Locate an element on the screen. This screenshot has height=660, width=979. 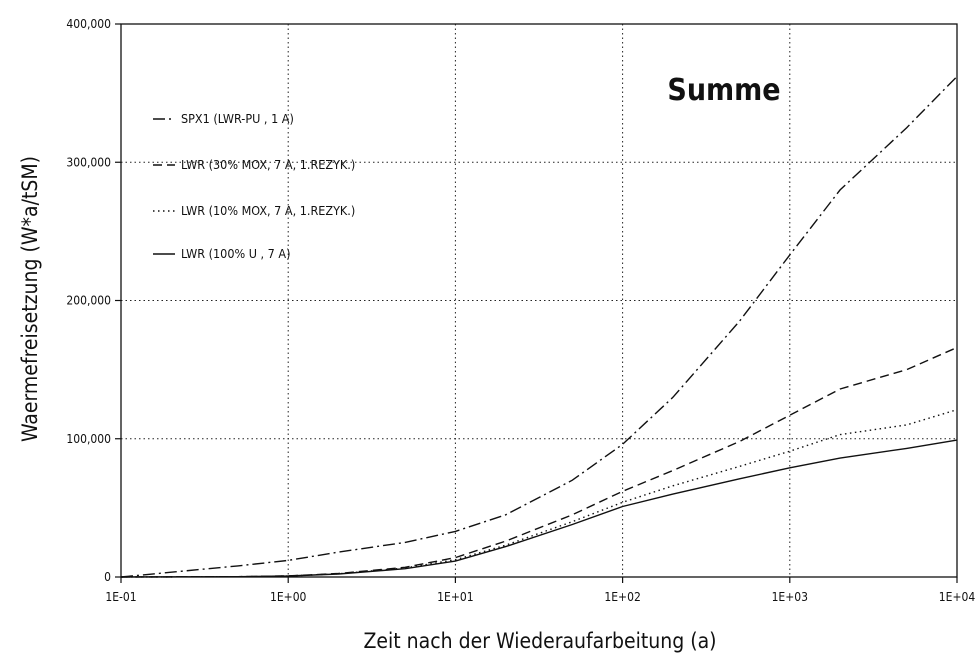
x-tick-label: 1E+02 is located at coordinates (622, 597).